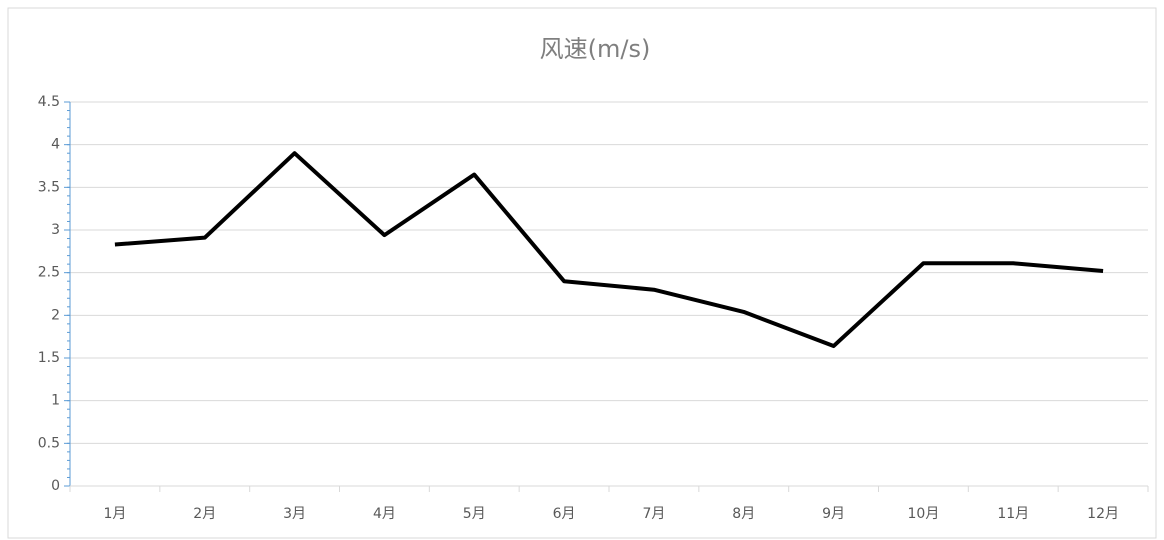 The image size is (1164, 540). Describe the element at coordinates (474, 514) in the screenshot. I see `x-tick-label: 5月` at that location.